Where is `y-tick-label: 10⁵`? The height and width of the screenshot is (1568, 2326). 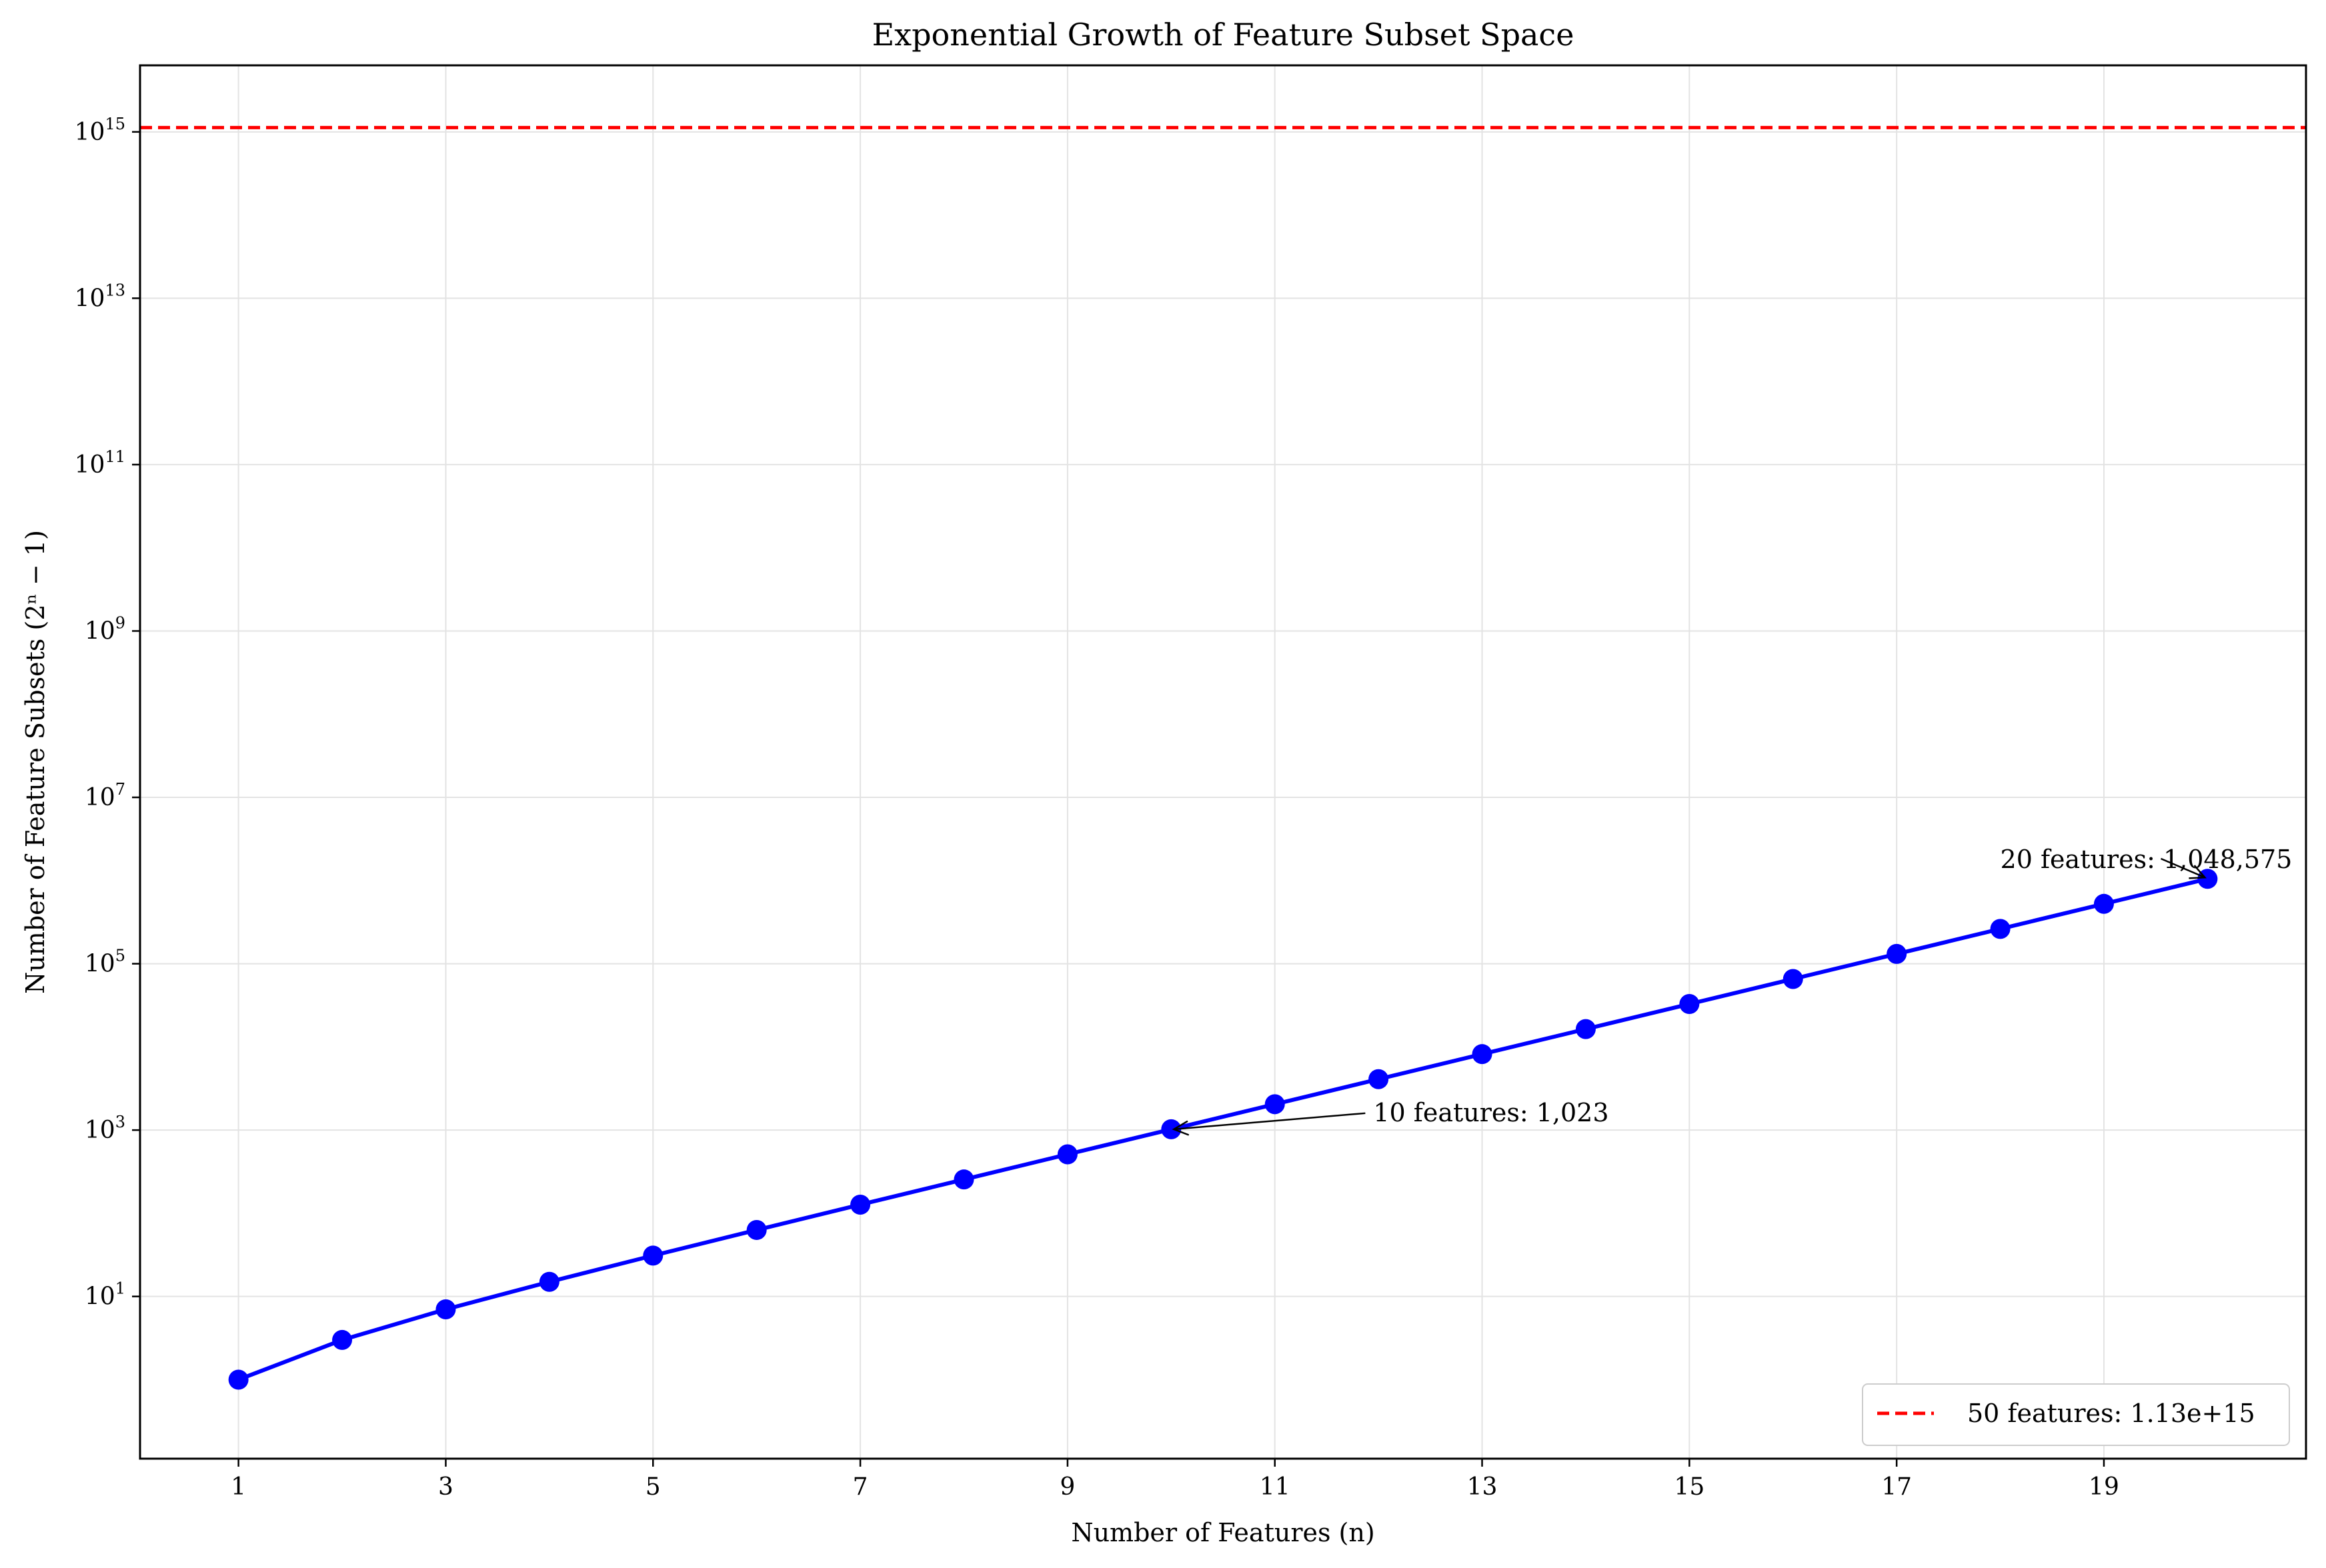
y-tick-label: 10⁵ is located at coordinates (105, 962).